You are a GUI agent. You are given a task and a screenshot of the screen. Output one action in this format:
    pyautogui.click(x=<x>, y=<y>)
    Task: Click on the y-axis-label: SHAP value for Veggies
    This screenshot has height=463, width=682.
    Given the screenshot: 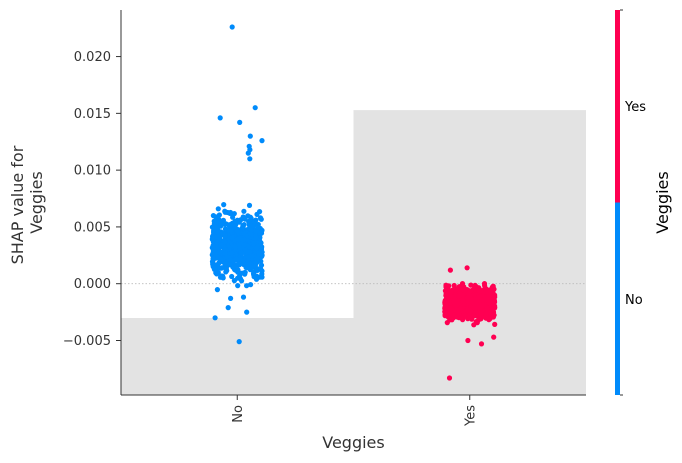 What is the action you would take?
    pyautogui.click(x=27, y=203)
    